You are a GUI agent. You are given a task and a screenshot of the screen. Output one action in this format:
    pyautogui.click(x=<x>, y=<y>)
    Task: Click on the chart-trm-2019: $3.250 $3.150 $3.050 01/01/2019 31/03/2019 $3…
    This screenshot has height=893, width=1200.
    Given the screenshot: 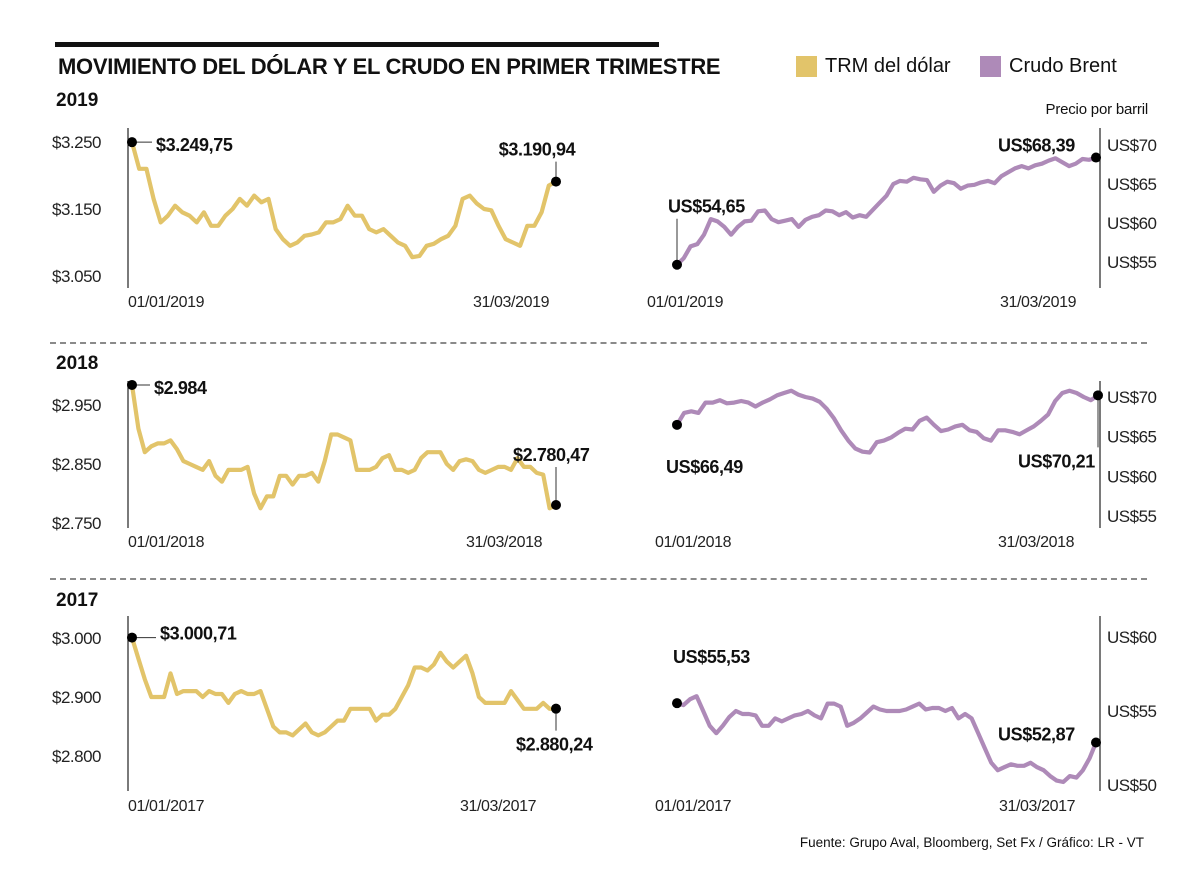 What is the action you would take?
    pyautogui.click(x=314, y=219)
    